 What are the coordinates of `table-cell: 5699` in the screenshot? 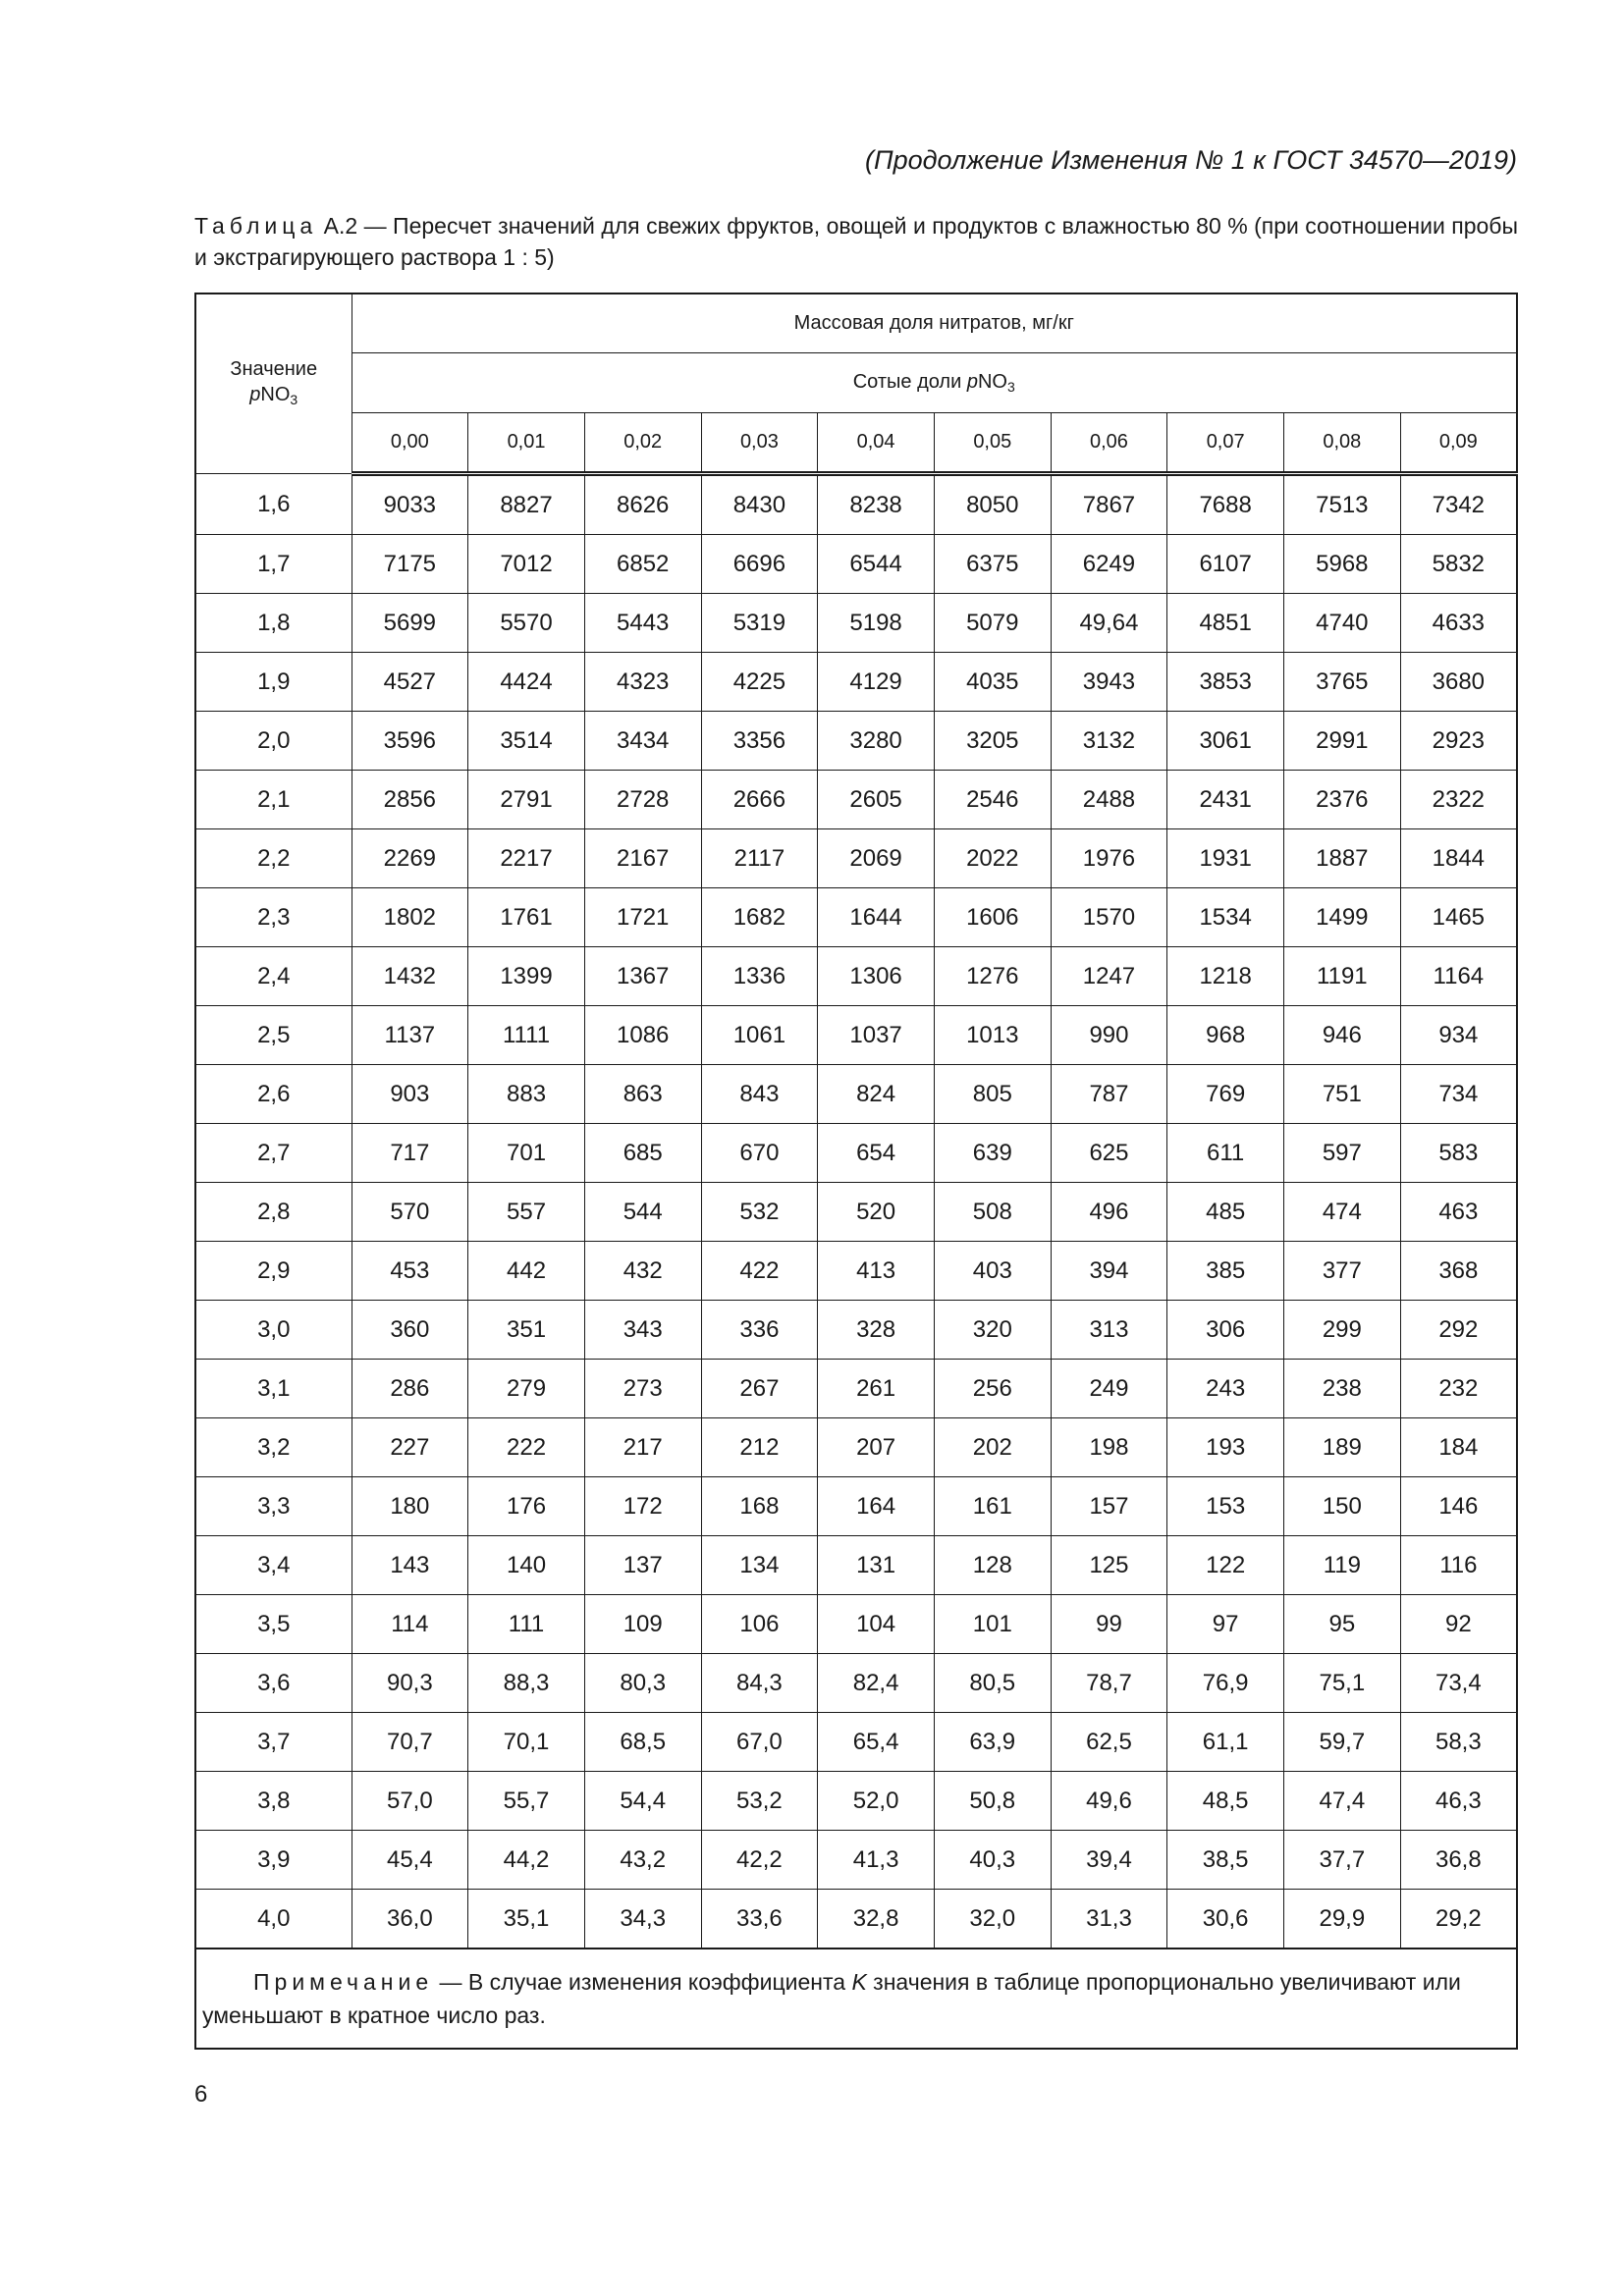 It's located at (410, 623).